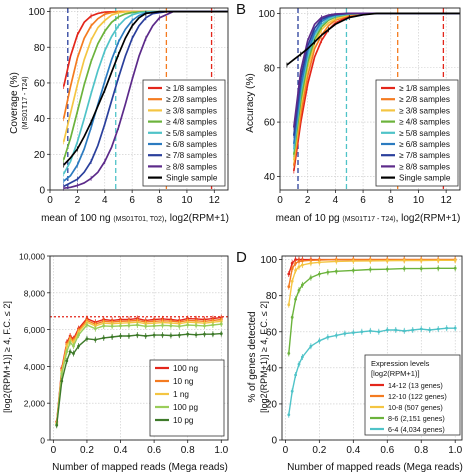  Describe the element at coordinates (87, 450) in the screenshot. I see `panel-c-x-tick-label: 0.2` at that location.